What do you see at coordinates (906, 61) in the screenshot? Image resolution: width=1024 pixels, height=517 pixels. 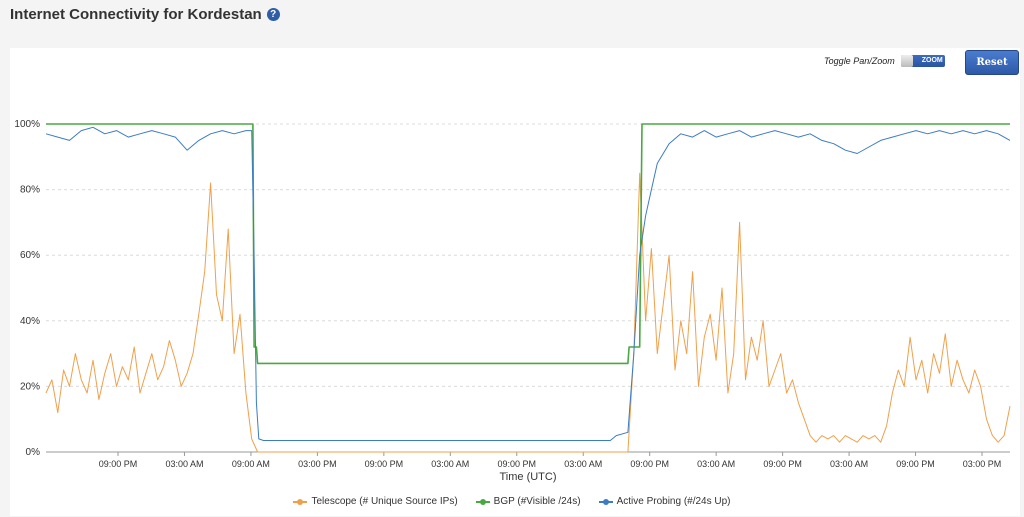 I see `toggle-knob` at bounding box center [906, 61].